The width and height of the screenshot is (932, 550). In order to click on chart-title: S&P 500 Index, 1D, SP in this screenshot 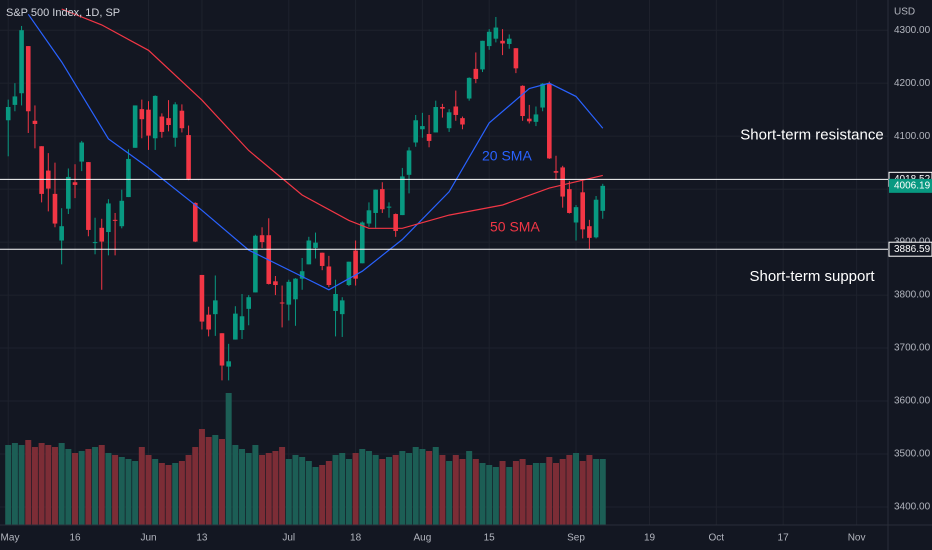, I will do `click(63, 13)`.